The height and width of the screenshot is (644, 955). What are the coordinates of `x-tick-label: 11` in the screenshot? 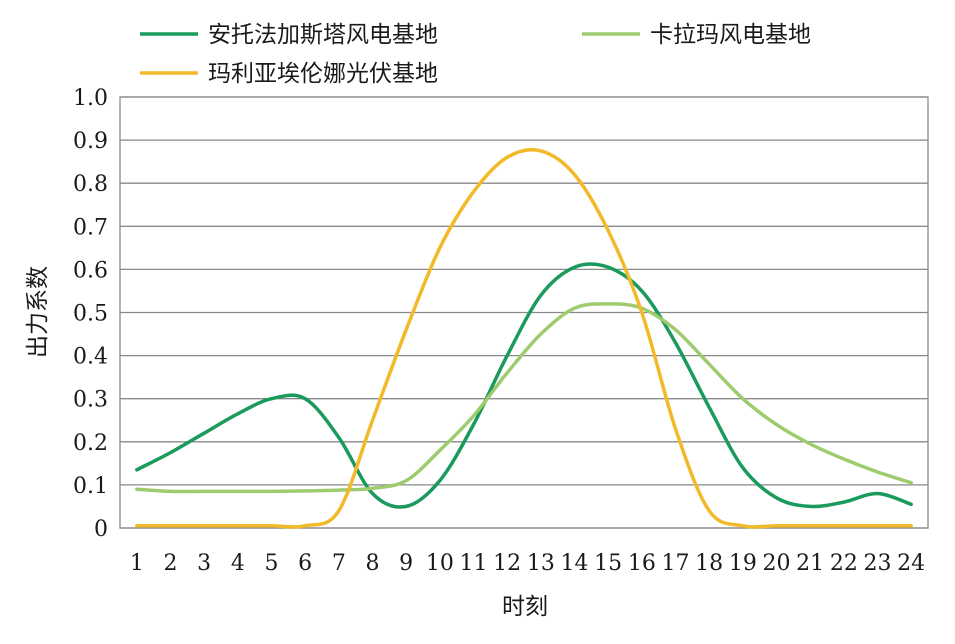 It's located at (474, 563).